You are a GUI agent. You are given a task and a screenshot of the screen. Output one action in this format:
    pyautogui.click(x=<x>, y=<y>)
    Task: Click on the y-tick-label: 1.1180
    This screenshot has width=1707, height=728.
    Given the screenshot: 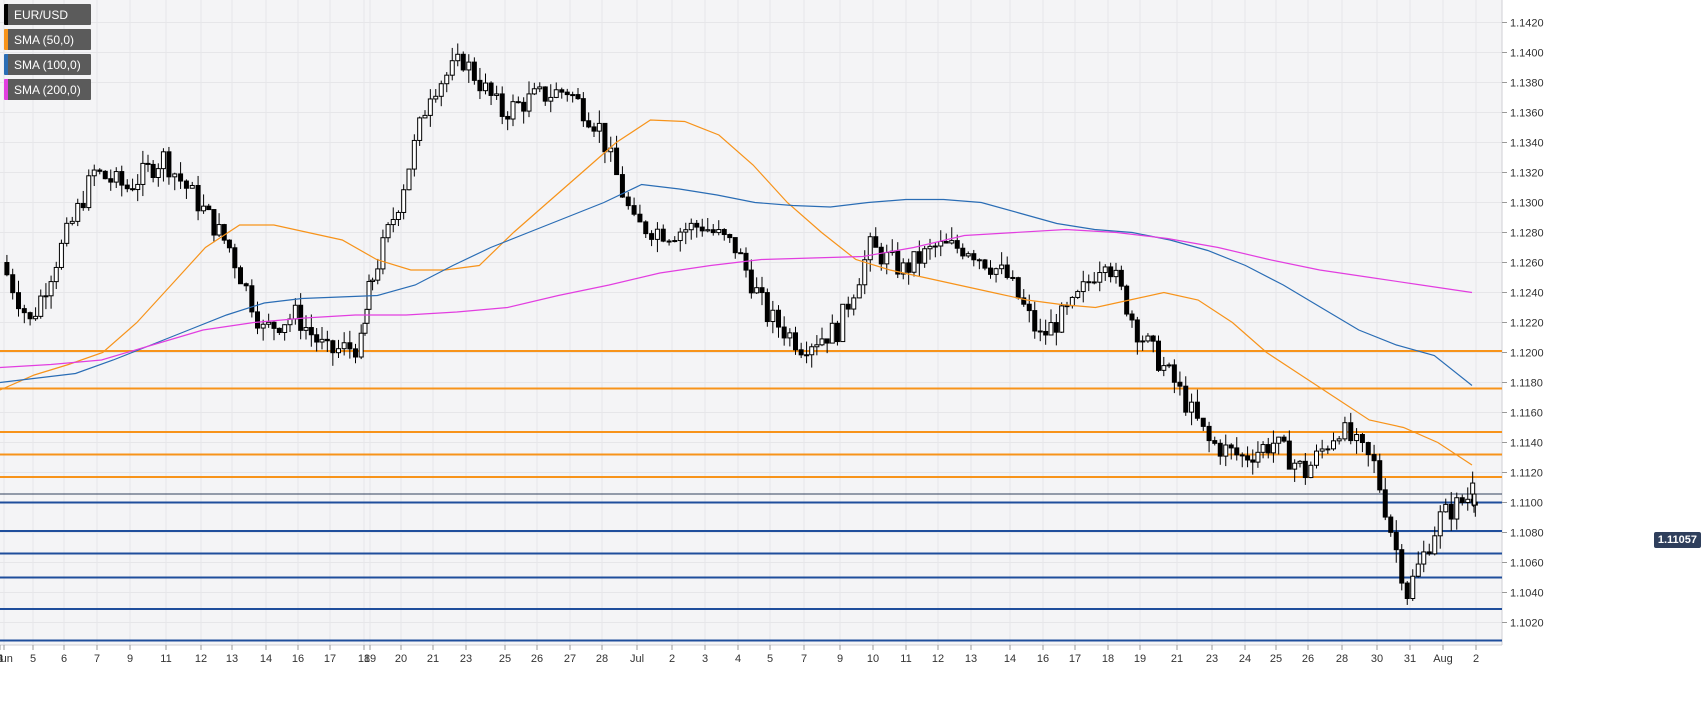 What is the action you would take?
    pyautogui.click(x=1526, y=384)
    